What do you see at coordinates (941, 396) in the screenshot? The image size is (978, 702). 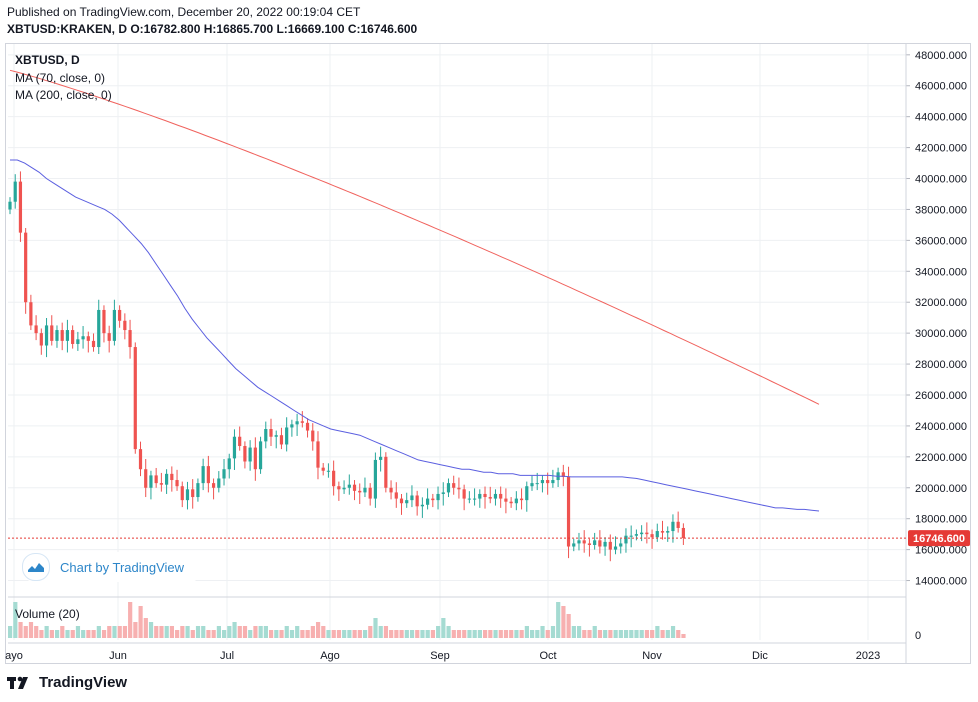 I see `y-tick-label: 26000.000` at bounding box center [941, 396].